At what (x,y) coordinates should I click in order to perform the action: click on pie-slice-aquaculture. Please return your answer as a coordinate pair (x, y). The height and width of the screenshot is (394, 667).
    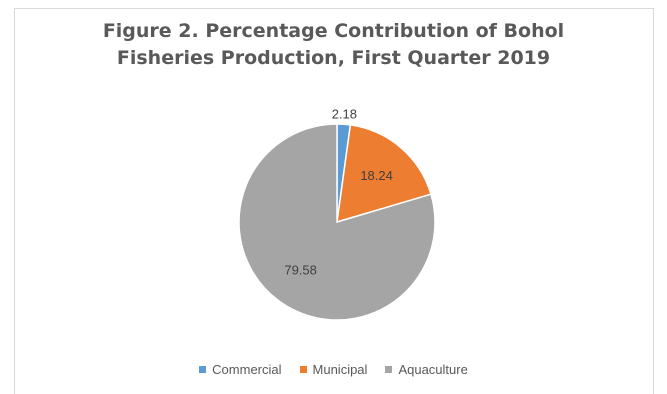
    Looking at the image, I should click on (337, 222).